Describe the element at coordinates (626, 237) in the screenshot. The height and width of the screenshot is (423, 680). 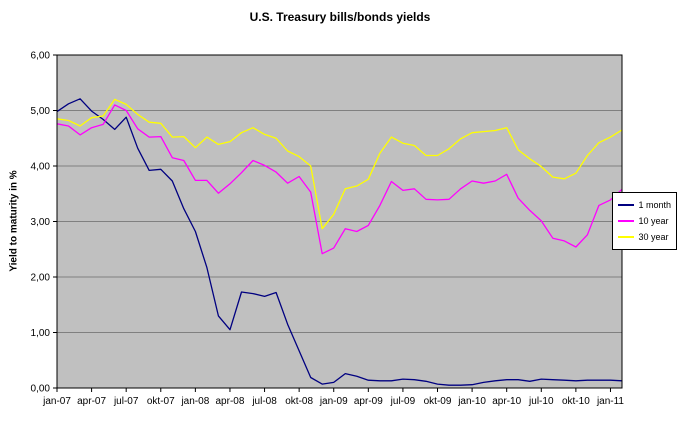
I see `legend-line-marker-30-year` at that location.